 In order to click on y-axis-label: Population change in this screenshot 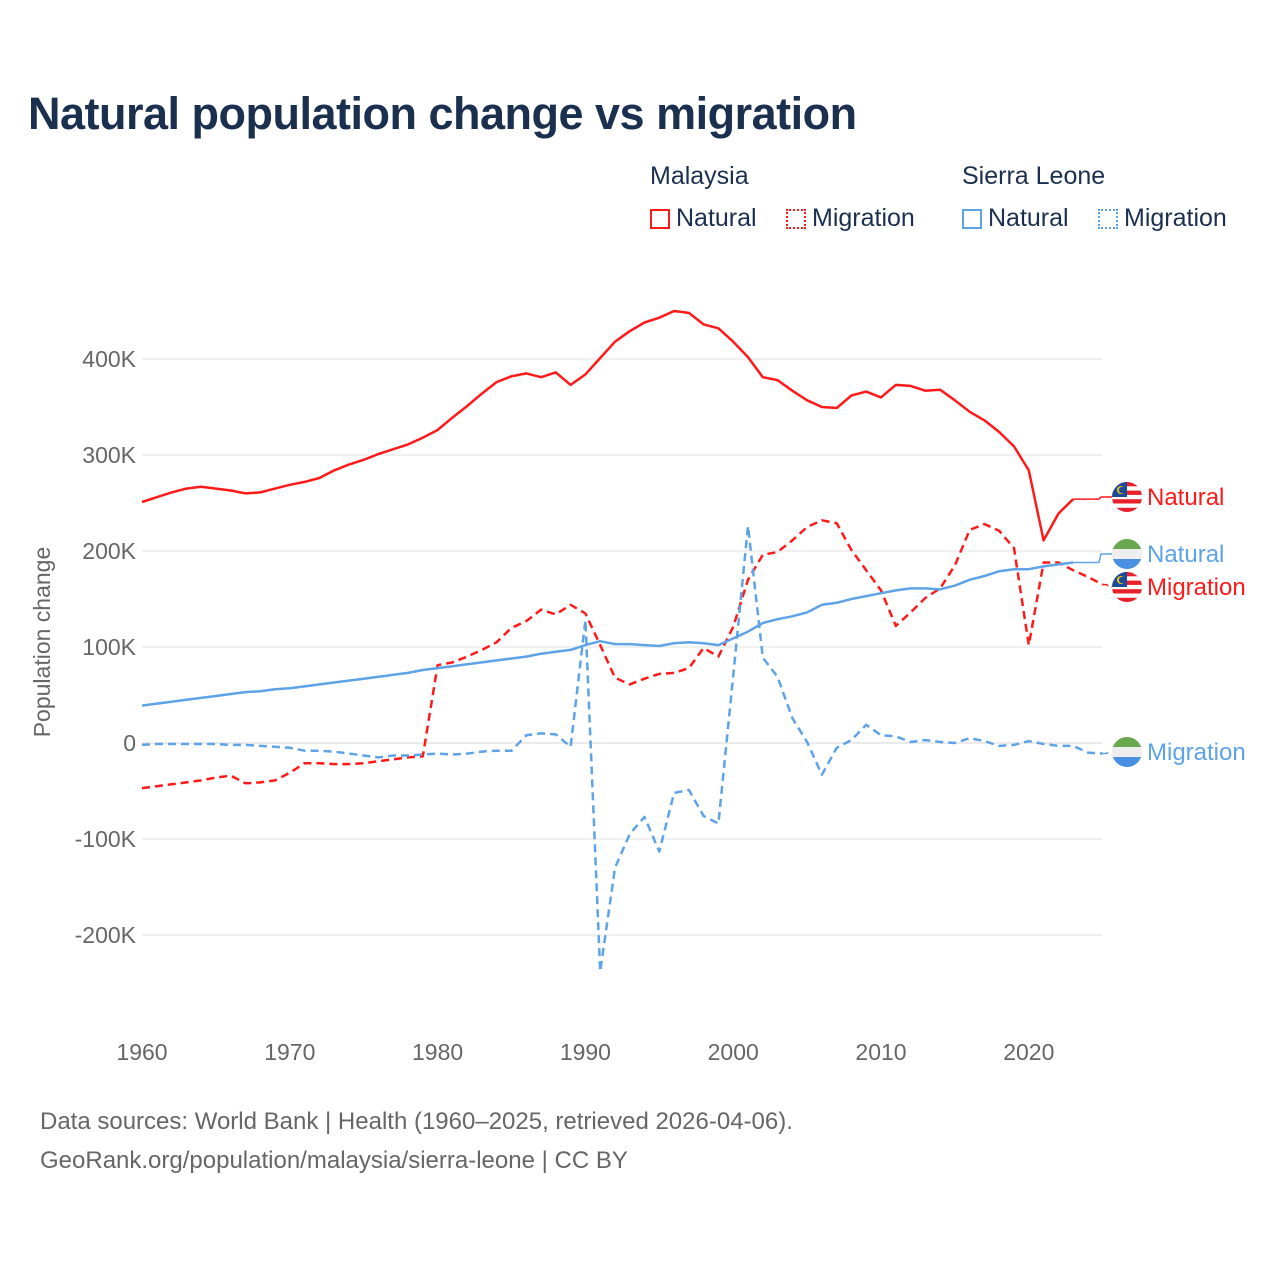, I will do `click(42, 642)`.